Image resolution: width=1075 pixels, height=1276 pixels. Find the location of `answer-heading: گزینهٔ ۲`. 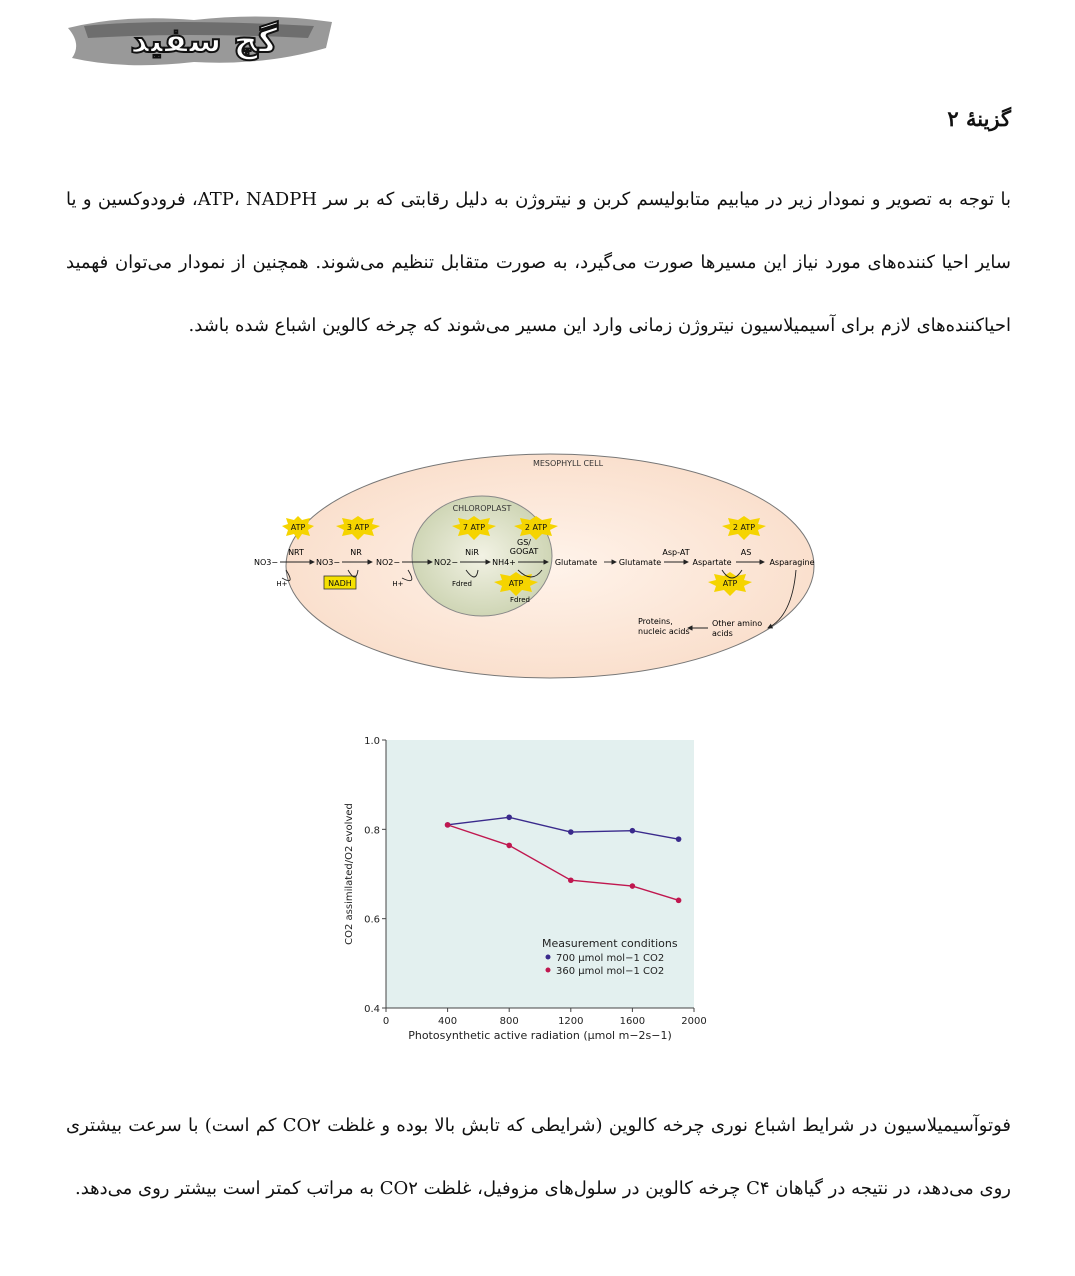

answer-heading: گزینهٔ ۲ is located at coordinates (979, 118).